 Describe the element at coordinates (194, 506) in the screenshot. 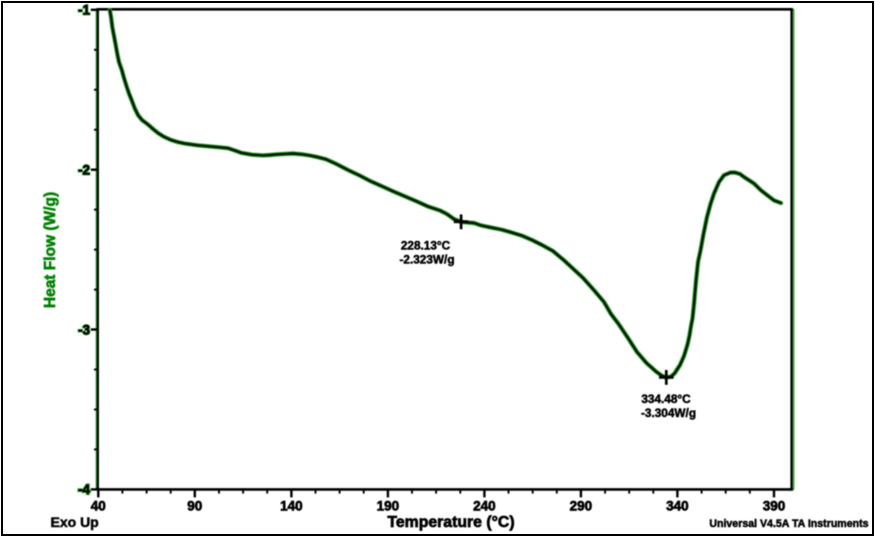

I see `svg-text: 90` at that location.